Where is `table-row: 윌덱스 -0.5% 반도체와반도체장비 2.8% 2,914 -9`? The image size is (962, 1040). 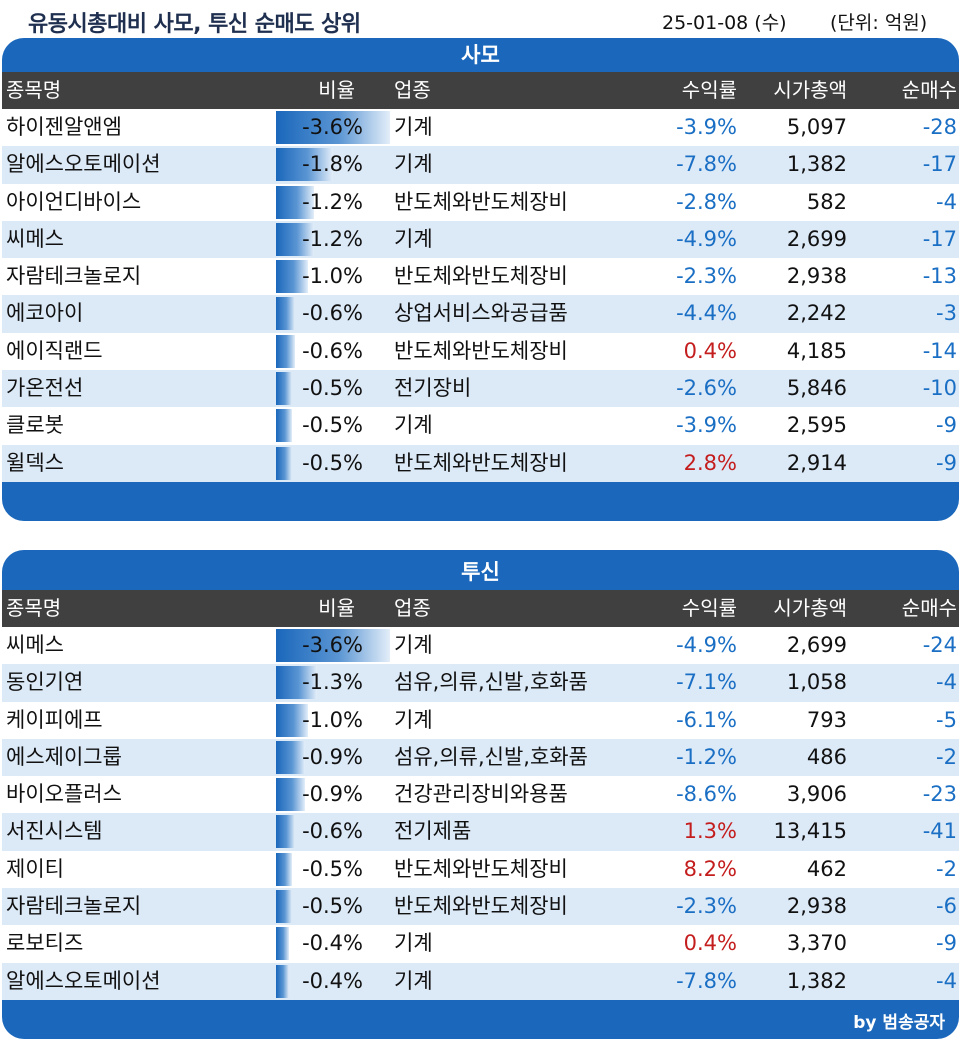
table-row: 윌덱스 -0.5% 반도체와반도체장비 2.8% 2,914 -9 is located at coordinates (480, 463).